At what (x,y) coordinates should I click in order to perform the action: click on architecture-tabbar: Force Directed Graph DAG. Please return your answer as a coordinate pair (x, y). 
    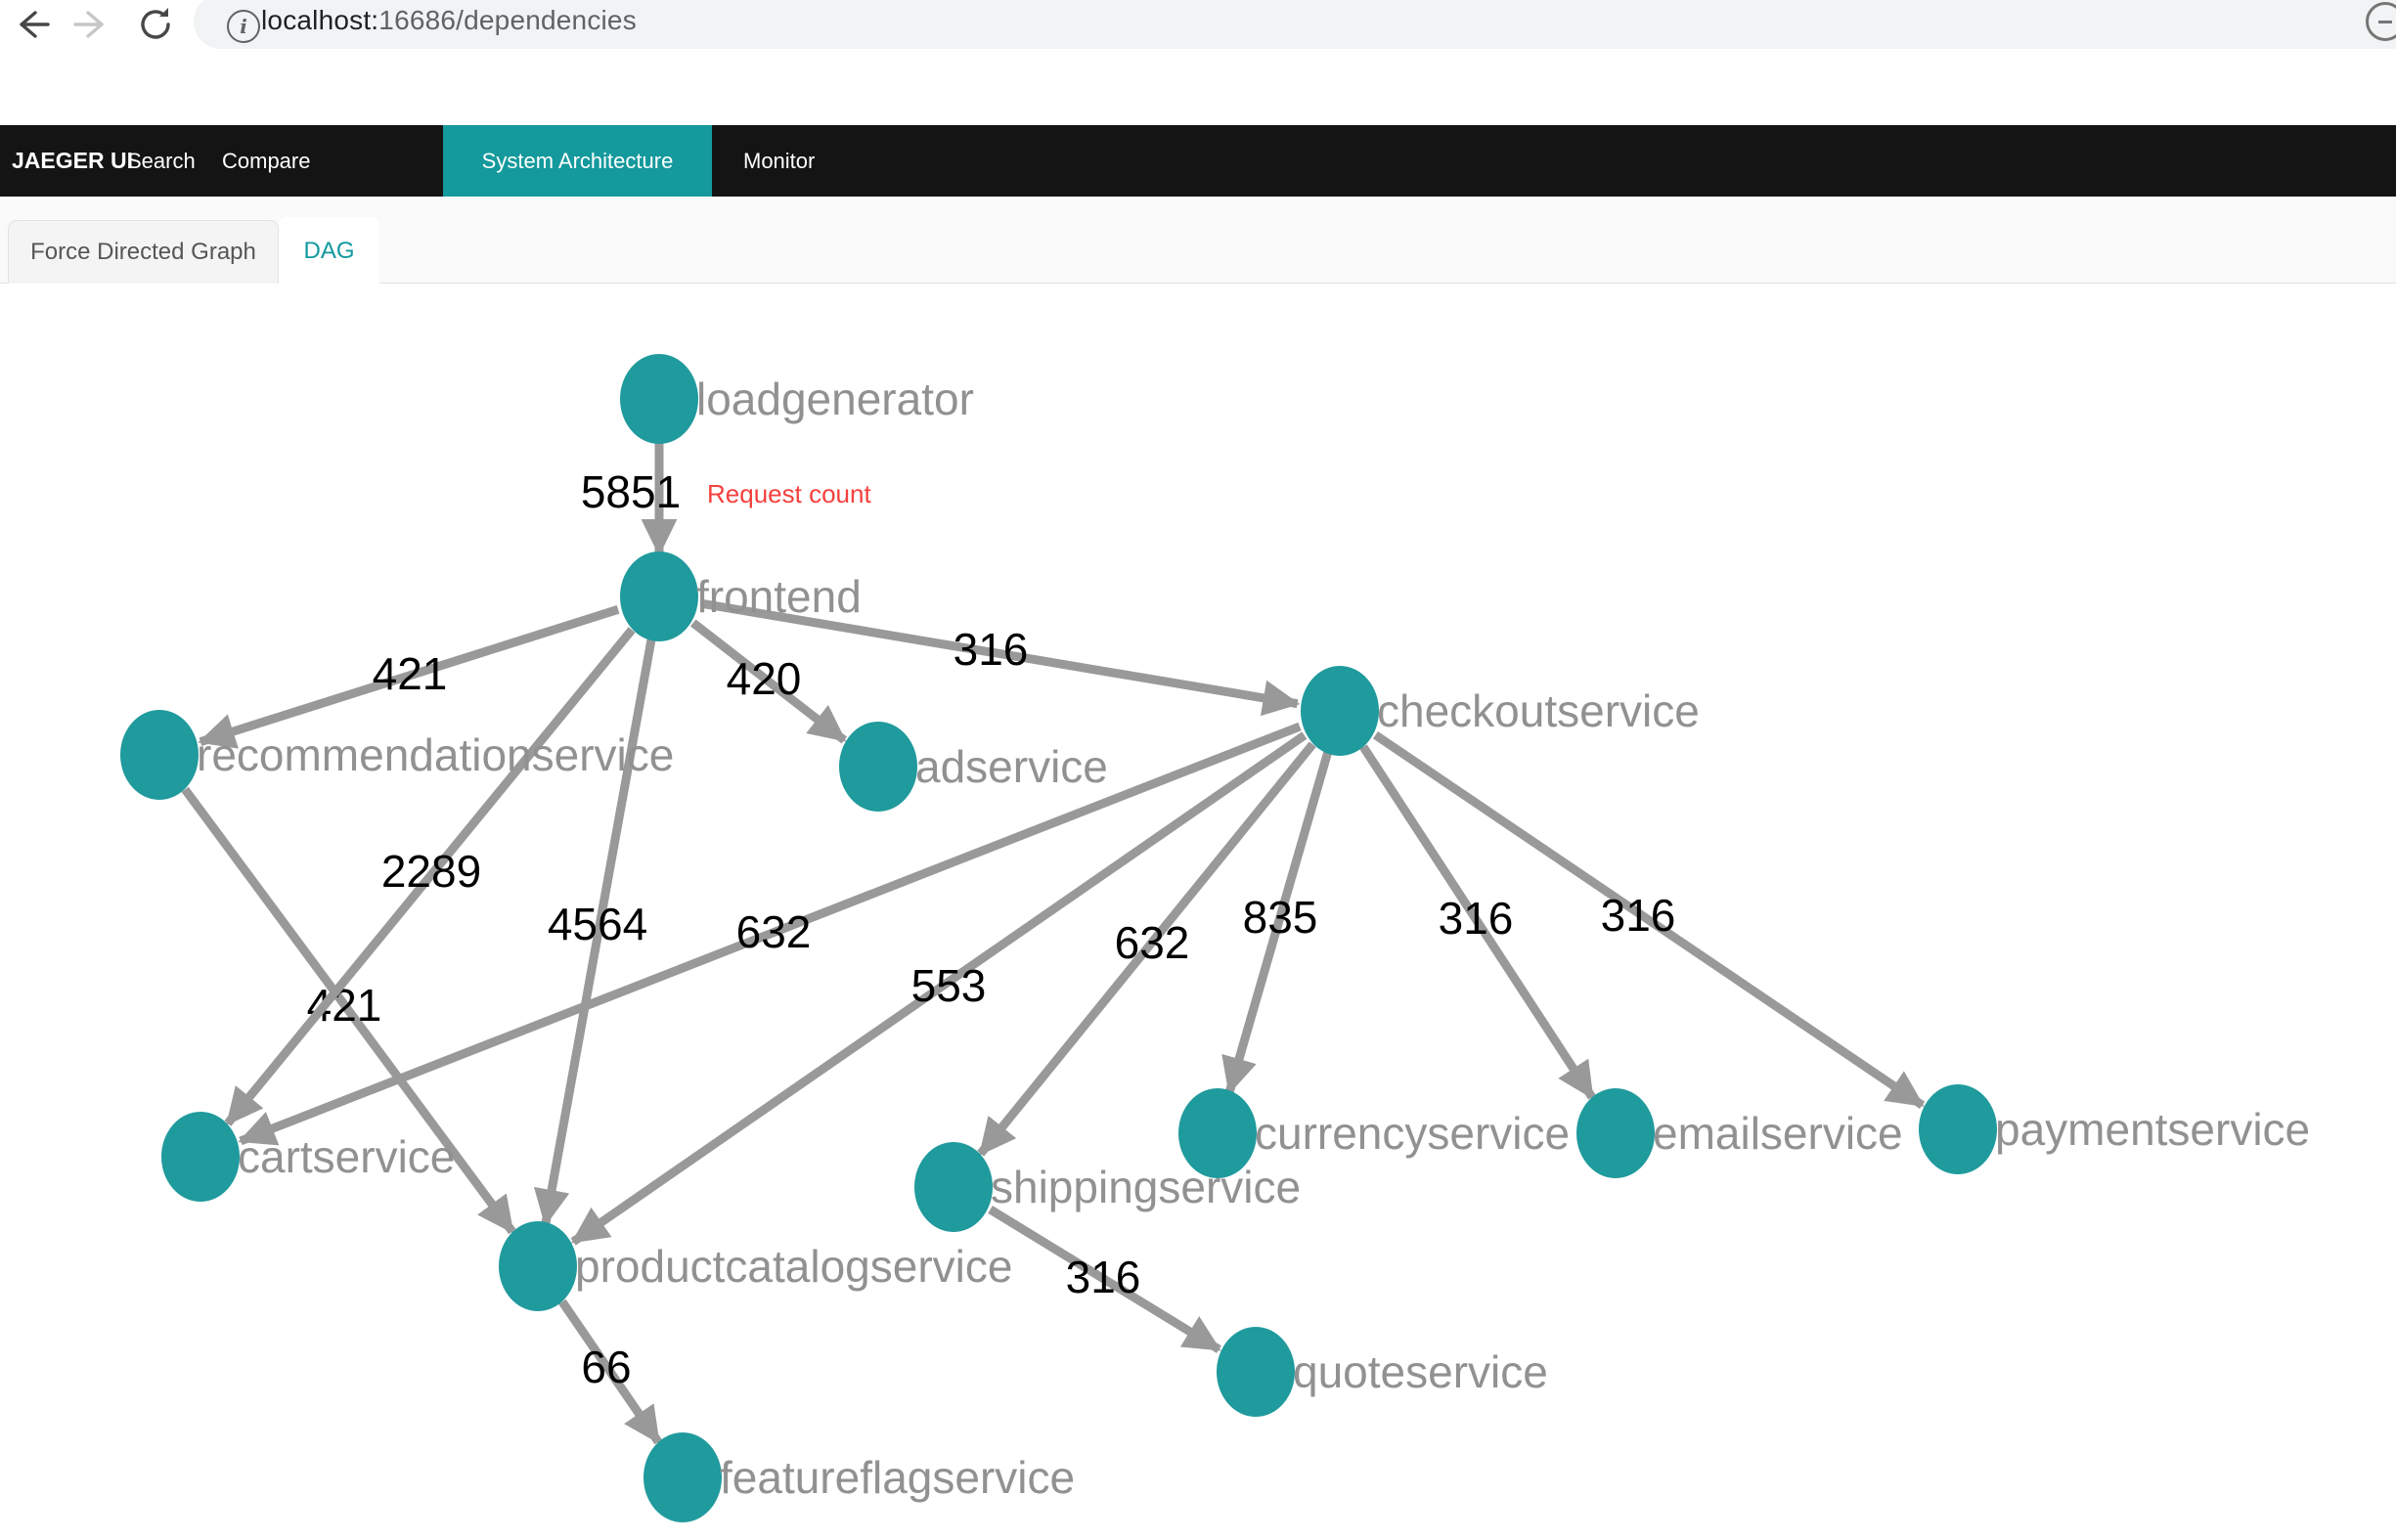
    Looking at the image, I should click on (1198, 241).